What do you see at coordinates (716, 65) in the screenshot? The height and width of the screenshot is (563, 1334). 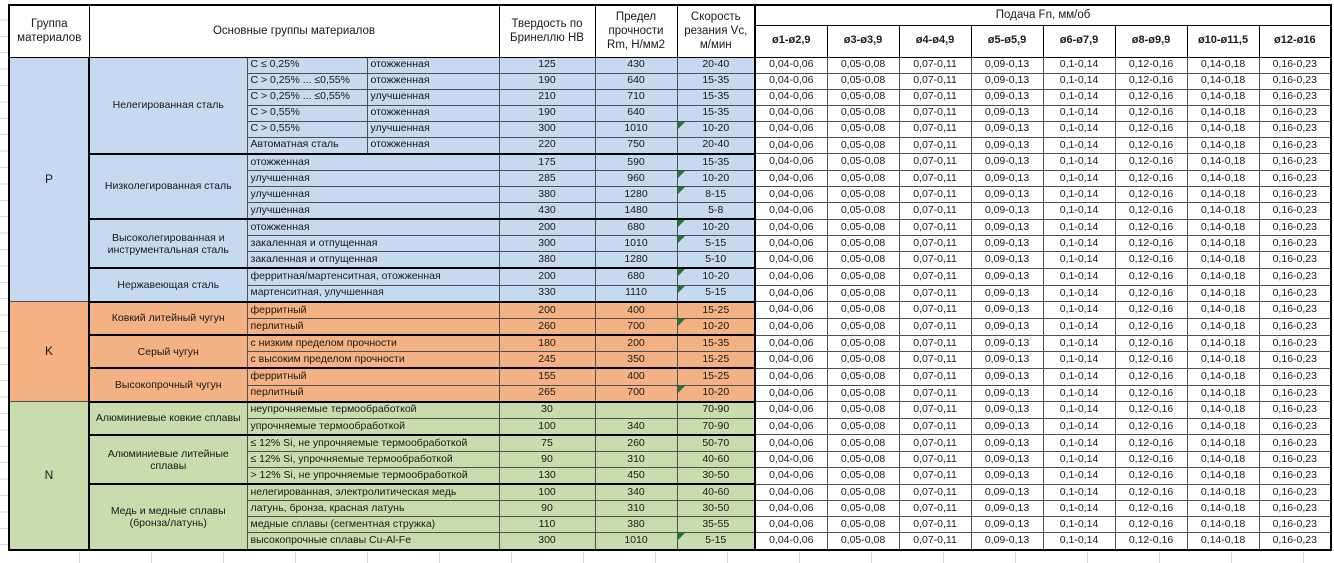 I see `cell-cutting-speed-vc: 20-40` at bounding box center [716, 65].